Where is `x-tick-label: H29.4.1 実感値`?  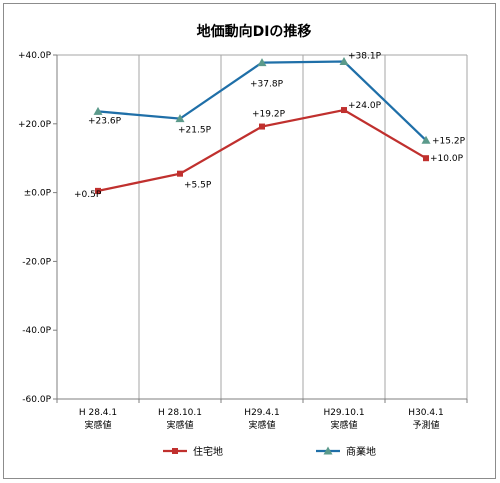 x-tick-label: H29.4.1 実感値 is located at coordinates (261, 419).